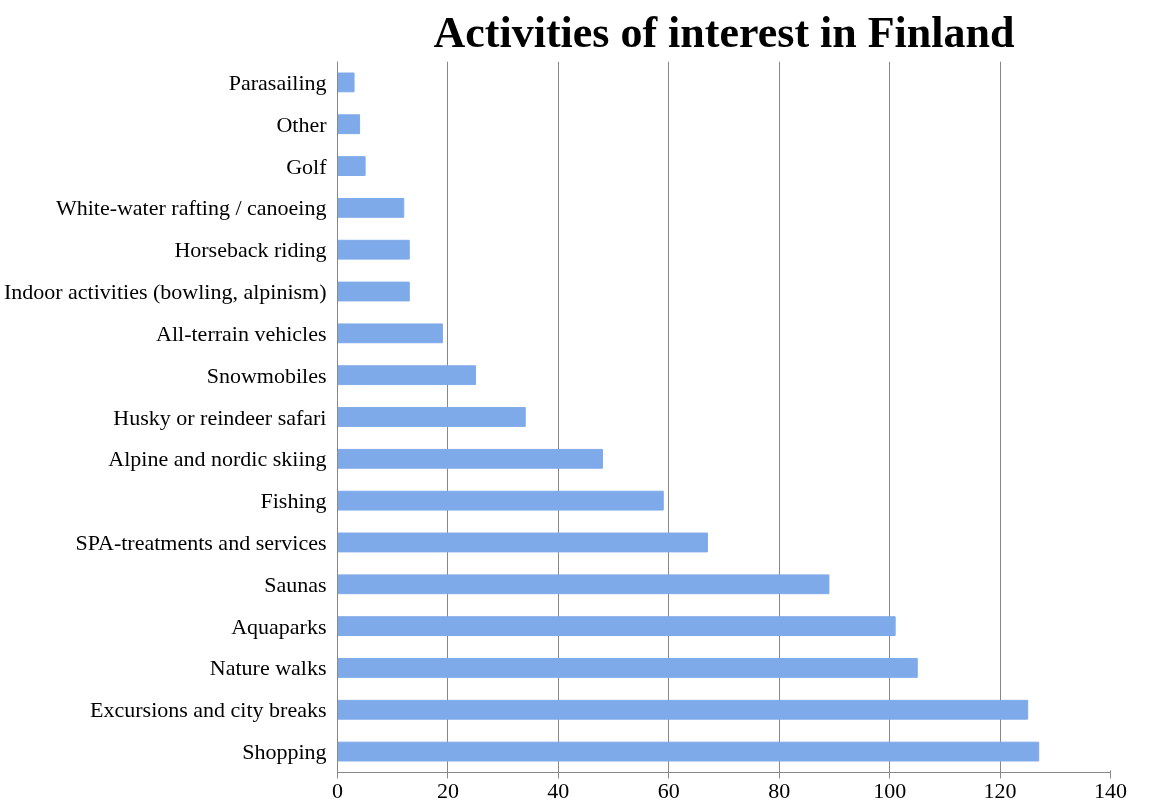  Describe the element at coordinates (208, 710) in the screenshot. I see `y-tick-label: Excursions and city breaks` at that location.